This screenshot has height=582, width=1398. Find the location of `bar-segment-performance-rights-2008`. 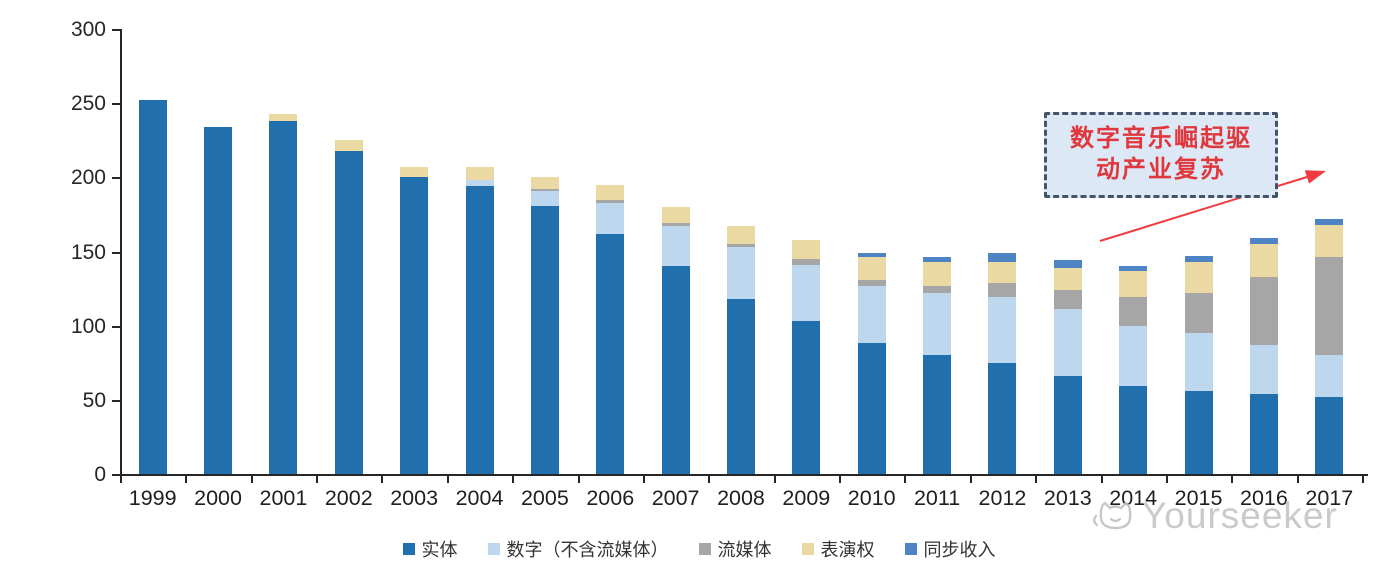

bar-segment-performance-rights-2008 is located at coordinates (741, 235).